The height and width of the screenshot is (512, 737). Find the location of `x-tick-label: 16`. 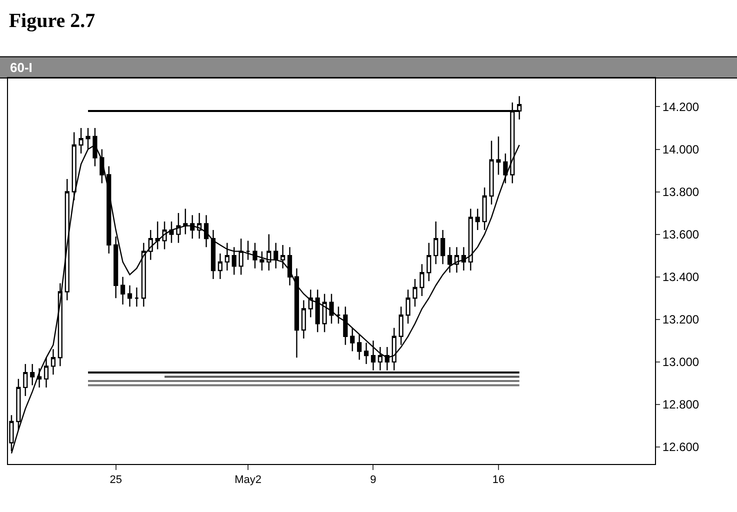

x-tick-label: 16 is located at coordinates (498, 480).